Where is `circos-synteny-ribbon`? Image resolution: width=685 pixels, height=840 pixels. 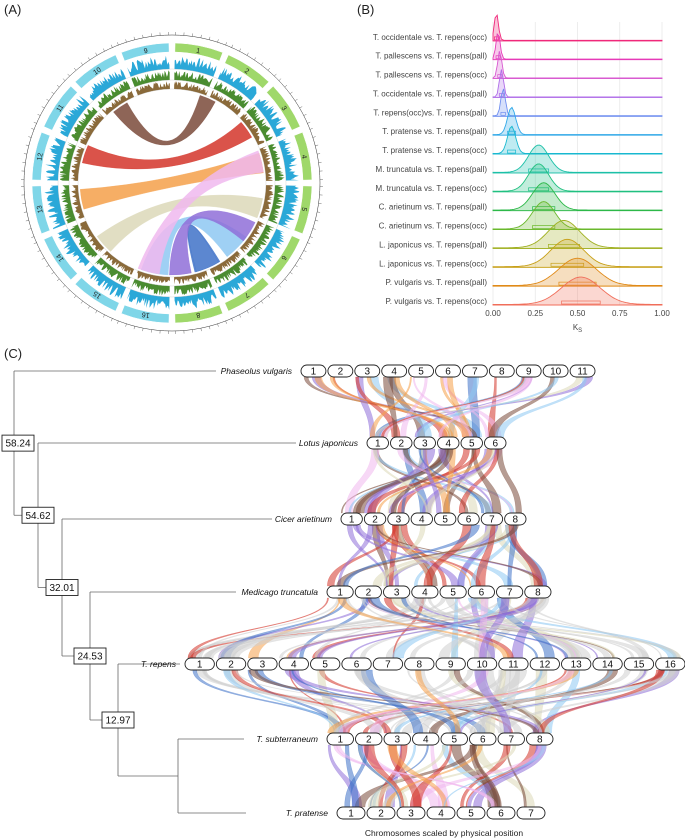 circos-synteny-ribbon is located at coordinates (200, 212).